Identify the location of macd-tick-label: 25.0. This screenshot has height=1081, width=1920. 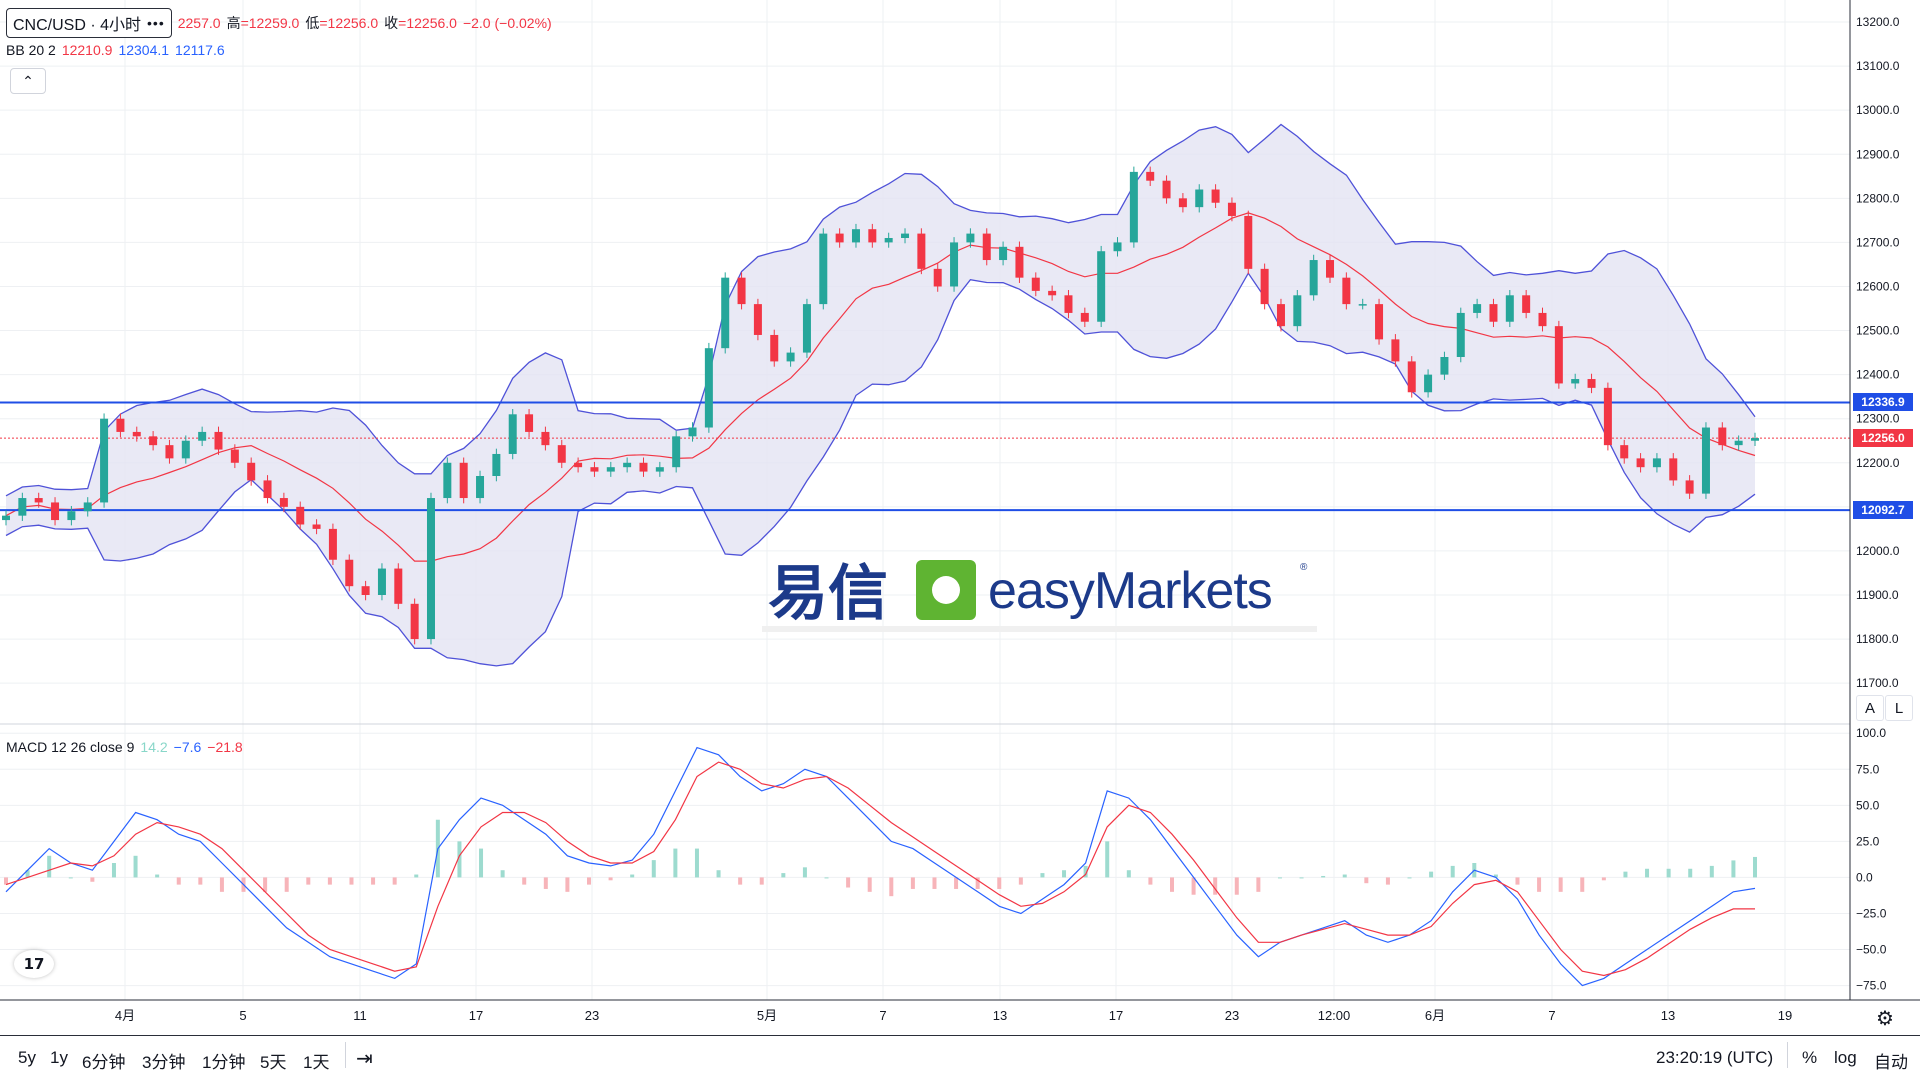
(1868, 841).